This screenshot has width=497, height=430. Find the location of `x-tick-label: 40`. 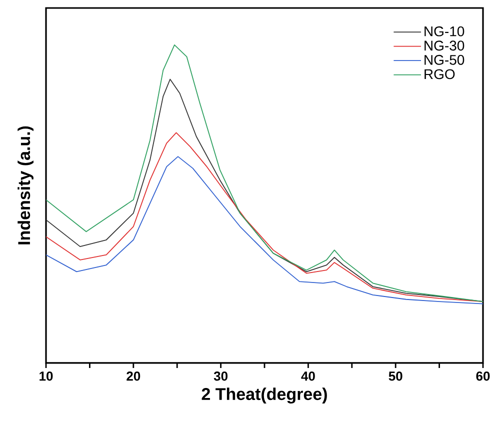

x-tick-label: 40 is located at coordinates (308, 376).